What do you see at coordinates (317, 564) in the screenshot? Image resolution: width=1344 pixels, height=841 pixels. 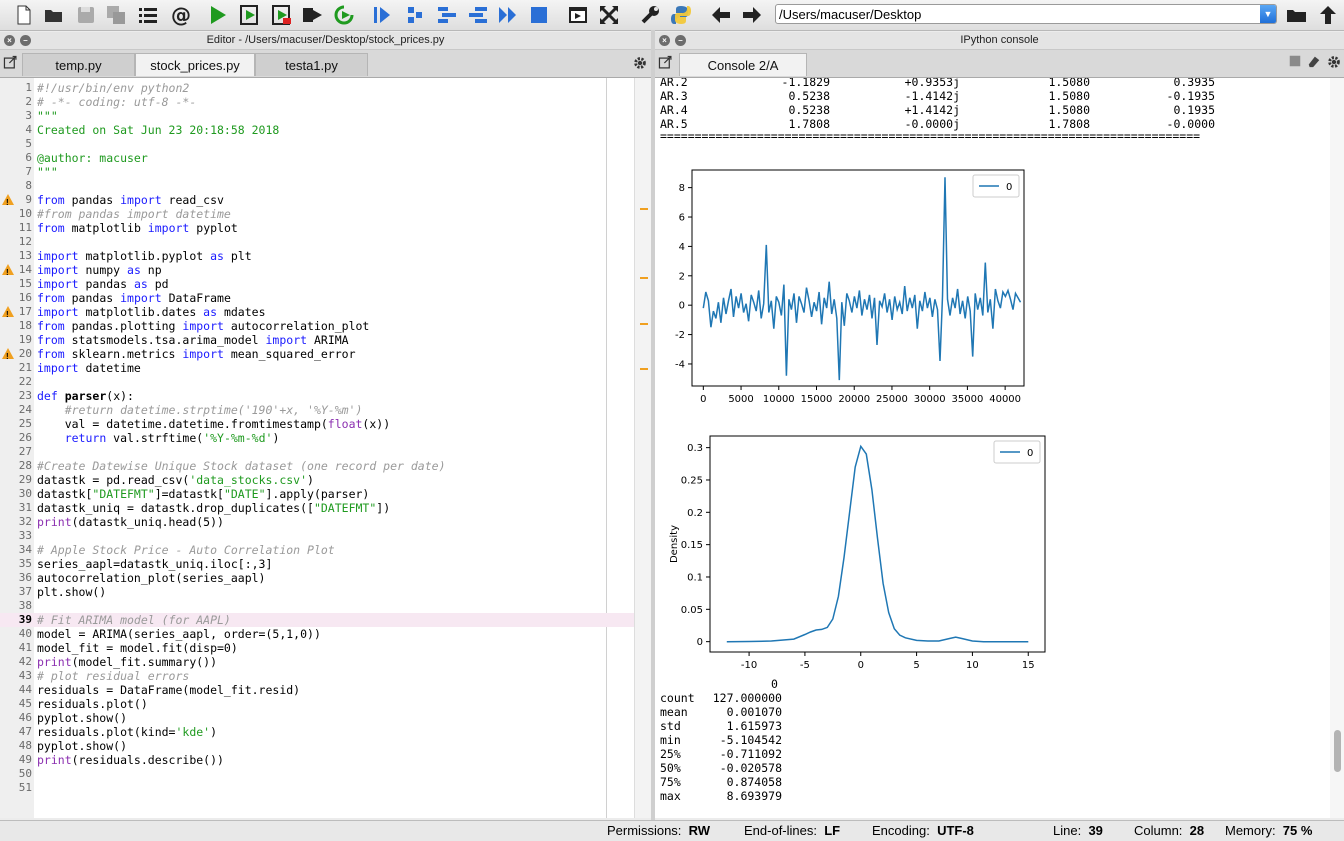 I see `code-line: 35 series_aapl=datastk_uniq.iloc[:,3]` at bounding box center [317, 564].